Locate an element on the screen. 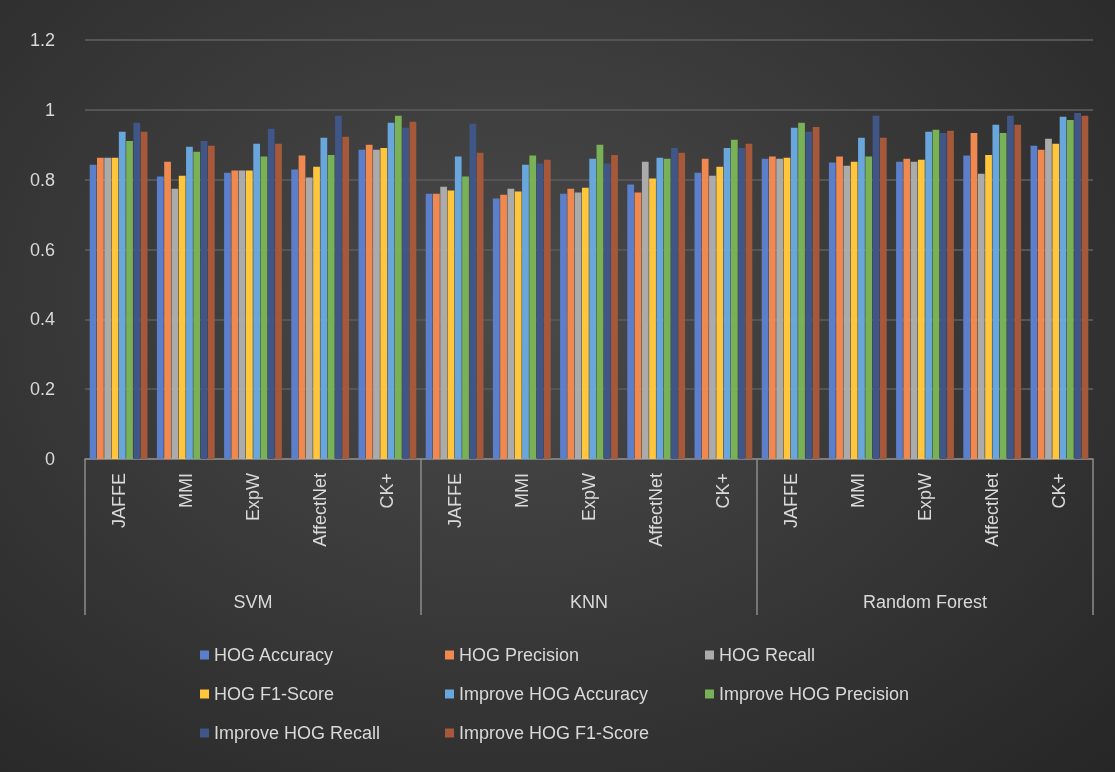 This screenshot has height=772, width=1115. y-tick-label: 1 is located at coordinates (49, 109).